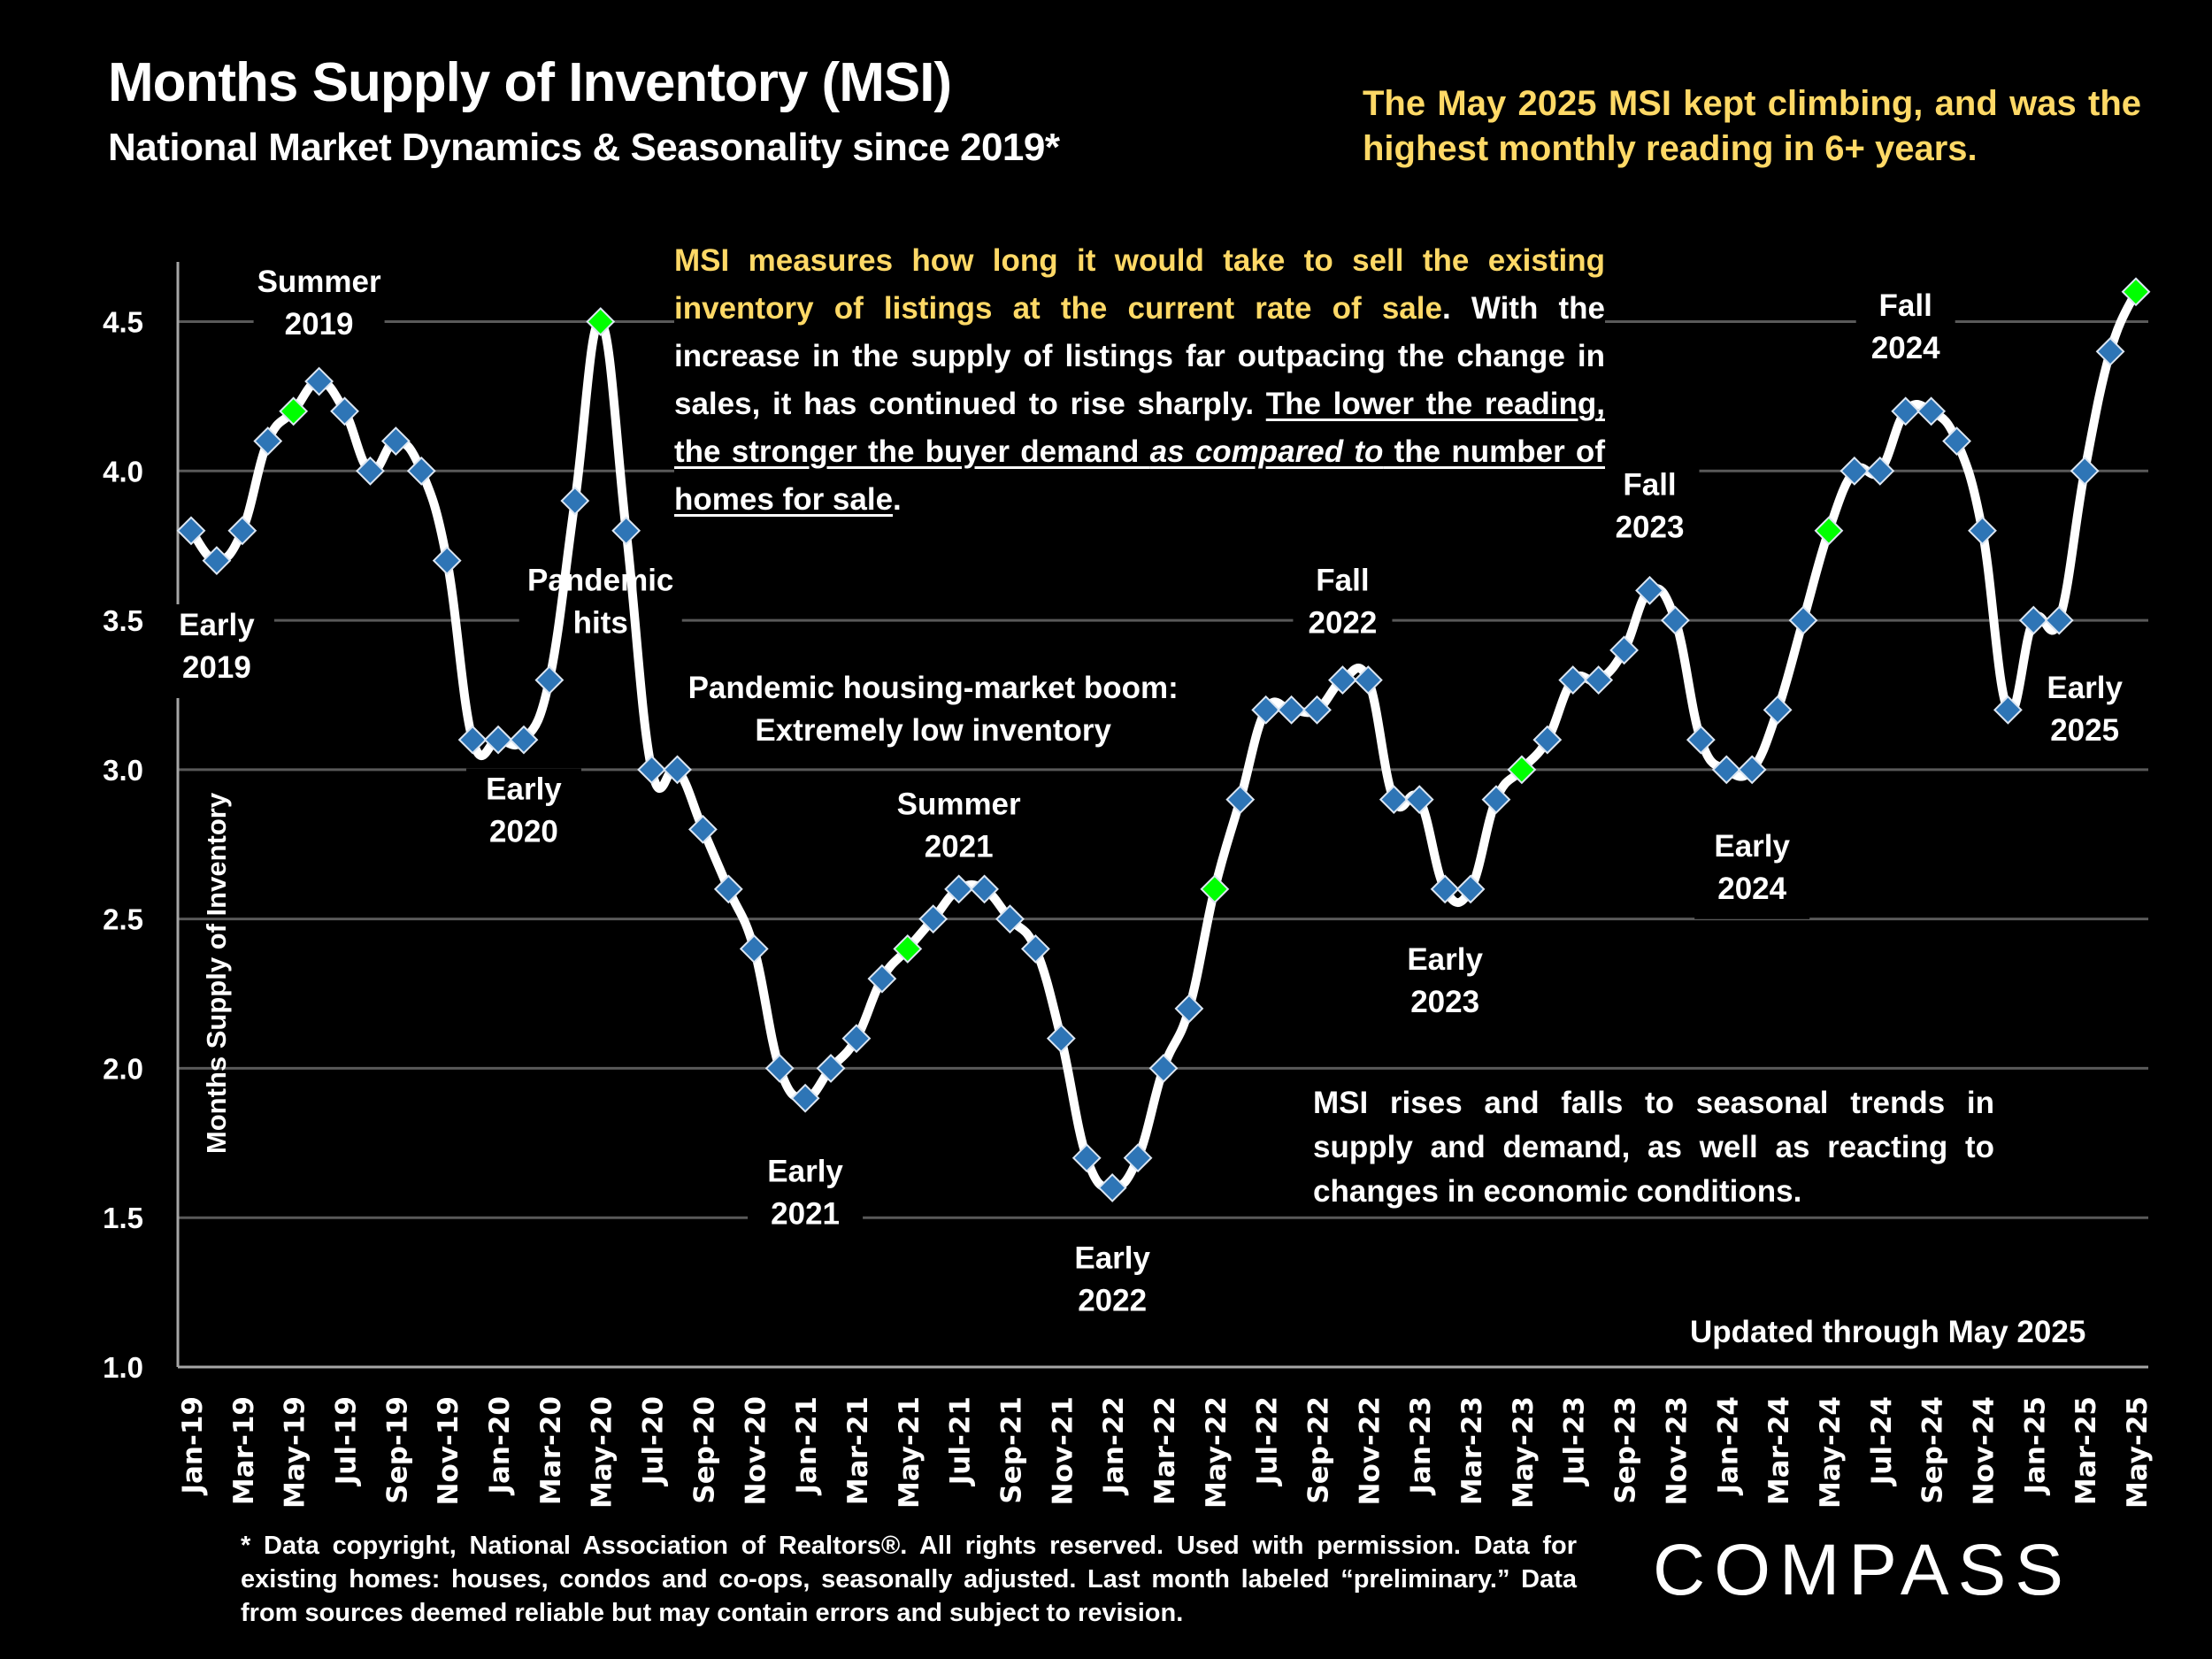 The width and height of the screenshot is (2212, 1659). I want to click on explanation-underlined-b: the number of homes for sale, so click(1139, 476).